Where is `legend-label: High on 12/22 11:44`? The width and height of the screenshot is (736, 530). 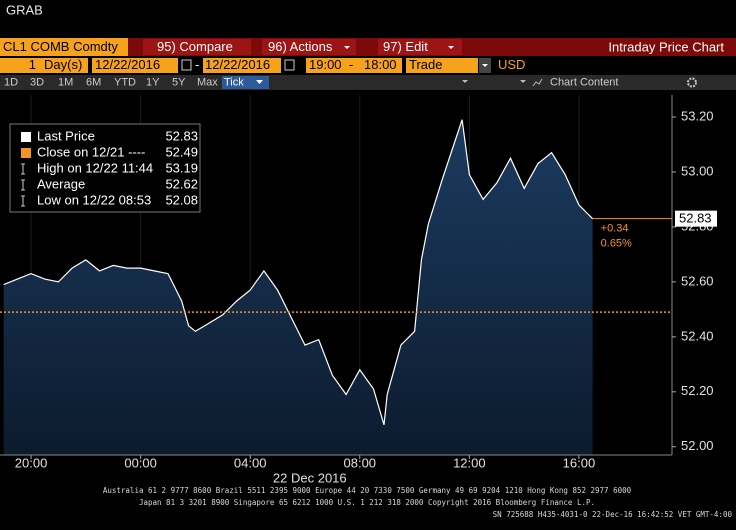
legend-label: High on 12/22 11:44 is located at coordinates (95, 167).